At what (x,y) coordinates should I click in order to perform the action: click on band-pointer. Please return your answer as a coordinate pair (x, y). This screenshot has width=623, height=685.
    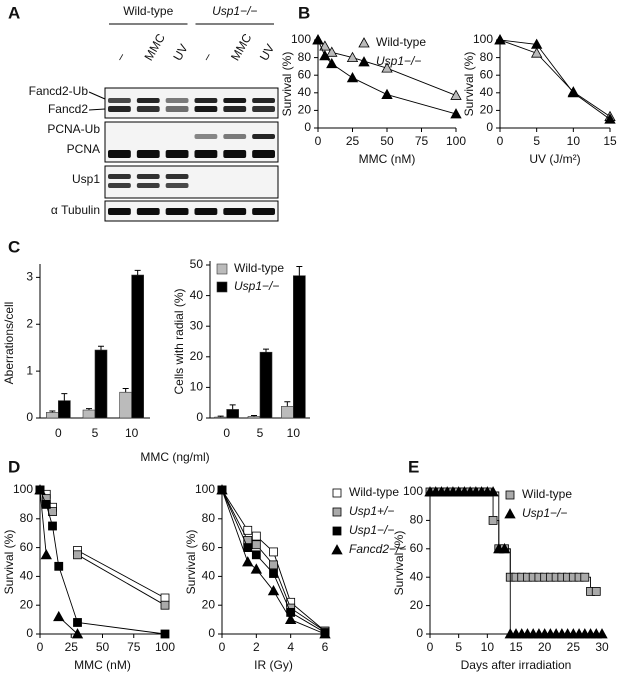
    Looking at the image, I should click on (97, 95).